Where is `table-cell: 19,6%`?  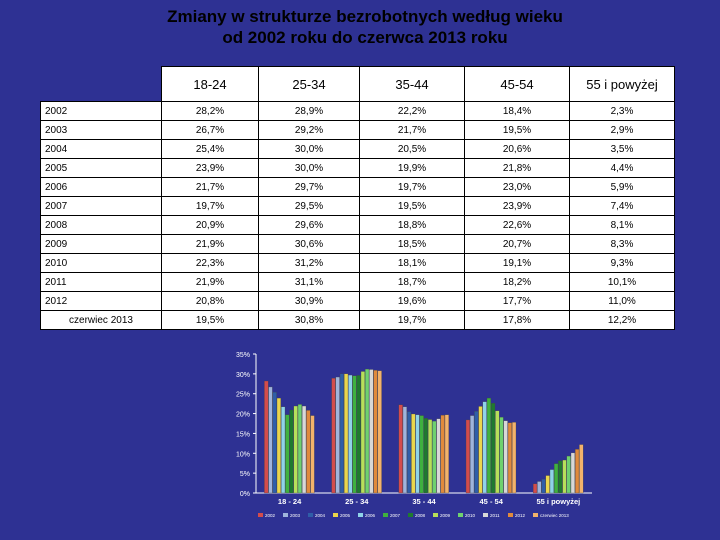
table-cell: 19,6% is located at coordinates (412, 301).